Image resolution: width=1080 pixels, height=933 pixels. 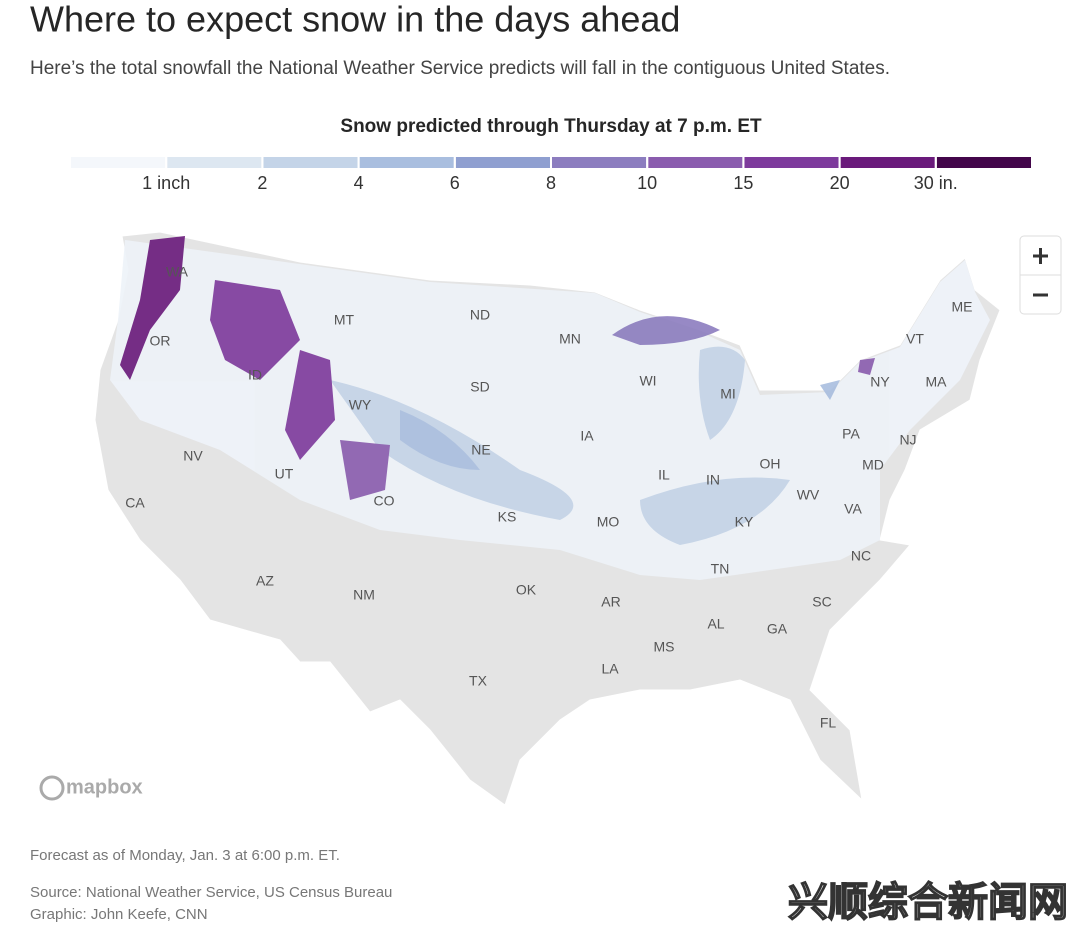 What do you see at coordinates (479, 387) in the screenshot?
I see `state-label: SD` at bounding box center [479, 387].